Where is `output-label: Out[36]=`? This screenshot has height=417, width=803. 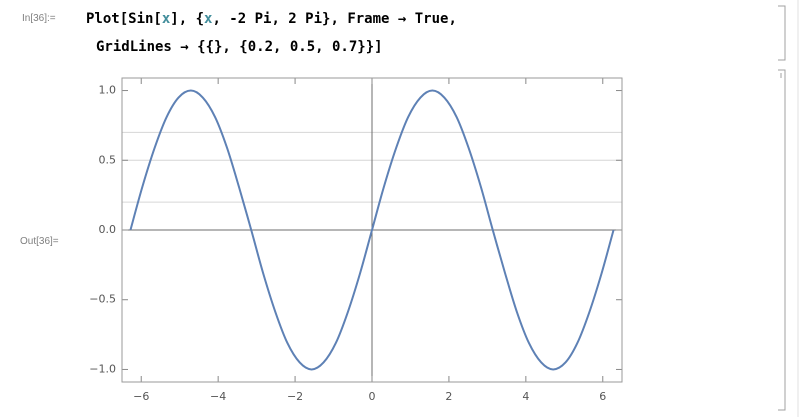 output-label: Out[36]= is located at coordinates (39, 241).